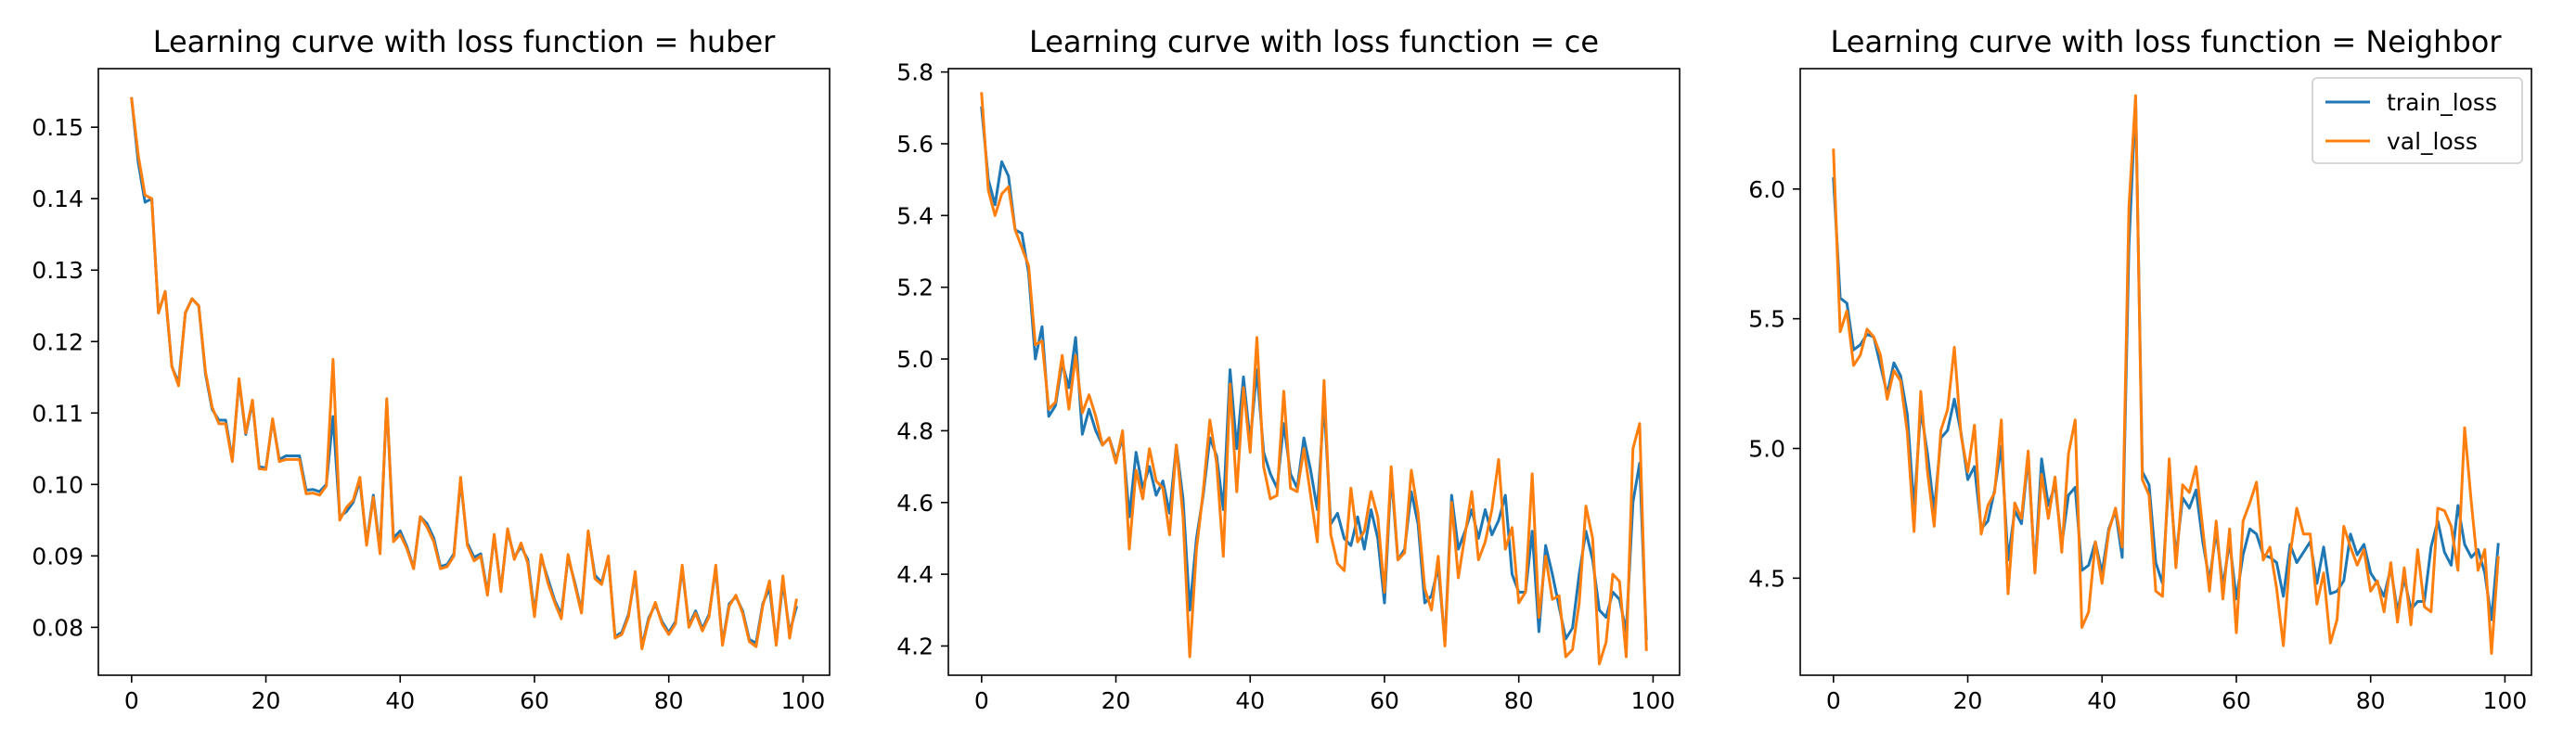 Image resolution: width=2576 pixels, height=742 pixels. What do you see at coordinates (915, 288) in the screenshot?
I see `y-tick-label: 5.2` at bounding box center [915, 288].